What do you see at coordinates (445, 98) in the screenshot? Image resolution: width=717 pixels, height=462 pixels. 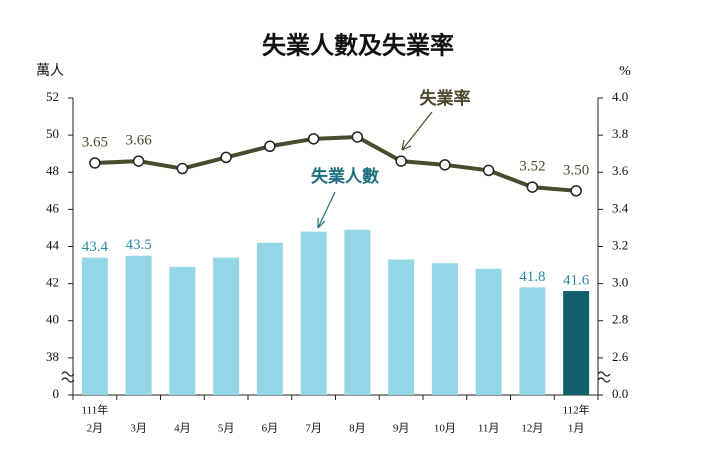 I see `line-annotation: 失業率` at bounding box center [445, 98].